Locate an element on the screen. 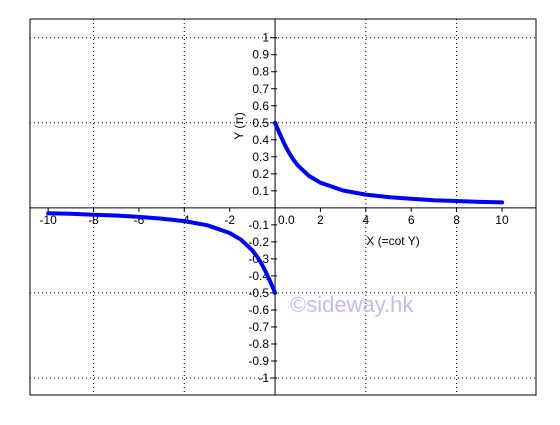  x-tick-label: 8 is located at coordinates (456, 220).